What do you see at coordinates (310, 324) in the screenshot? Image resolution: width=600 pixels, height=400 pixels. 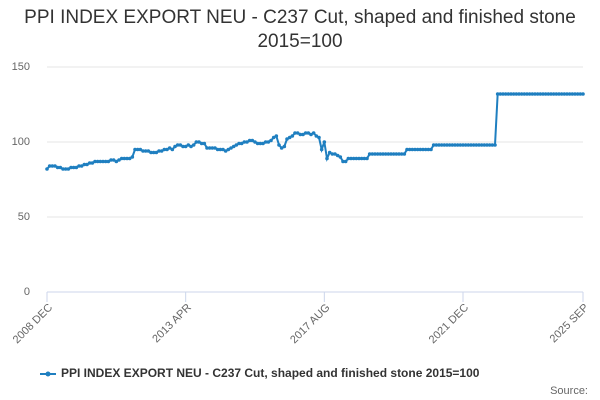 I see `x-tick-label: 2017 AUG` at bounding box center [310, 324].